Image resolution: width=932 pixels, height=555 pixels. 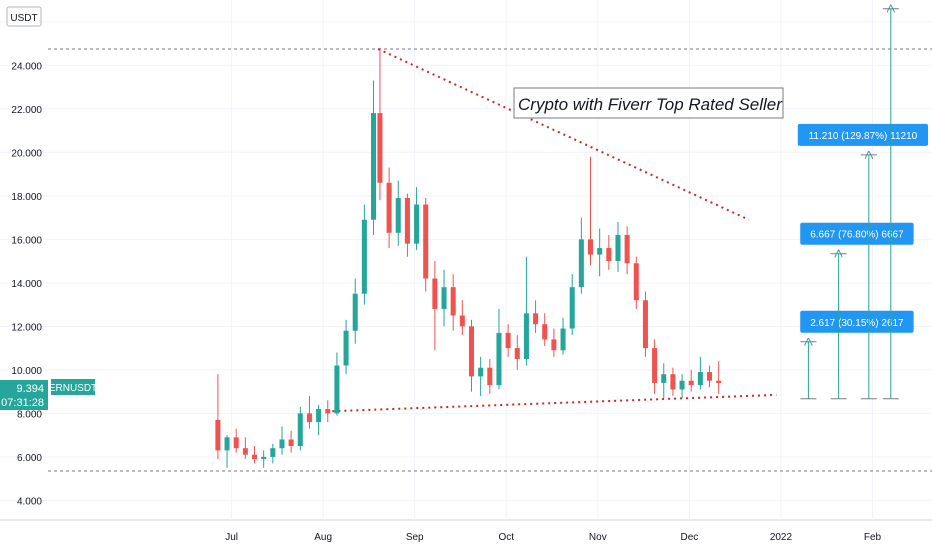 What do you see at coordinates (689, 537) in the screenshot?
I see `x-tick-label: Dec` at bounding box center [689, 537].